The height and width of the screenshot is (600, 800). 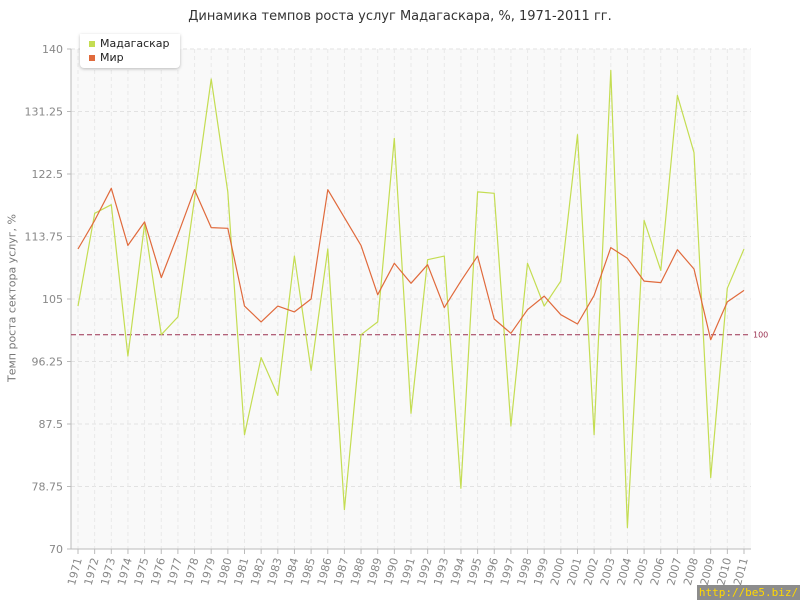 I want to click on legend: Мадагаскар Мир, so click(x=130, y=51).